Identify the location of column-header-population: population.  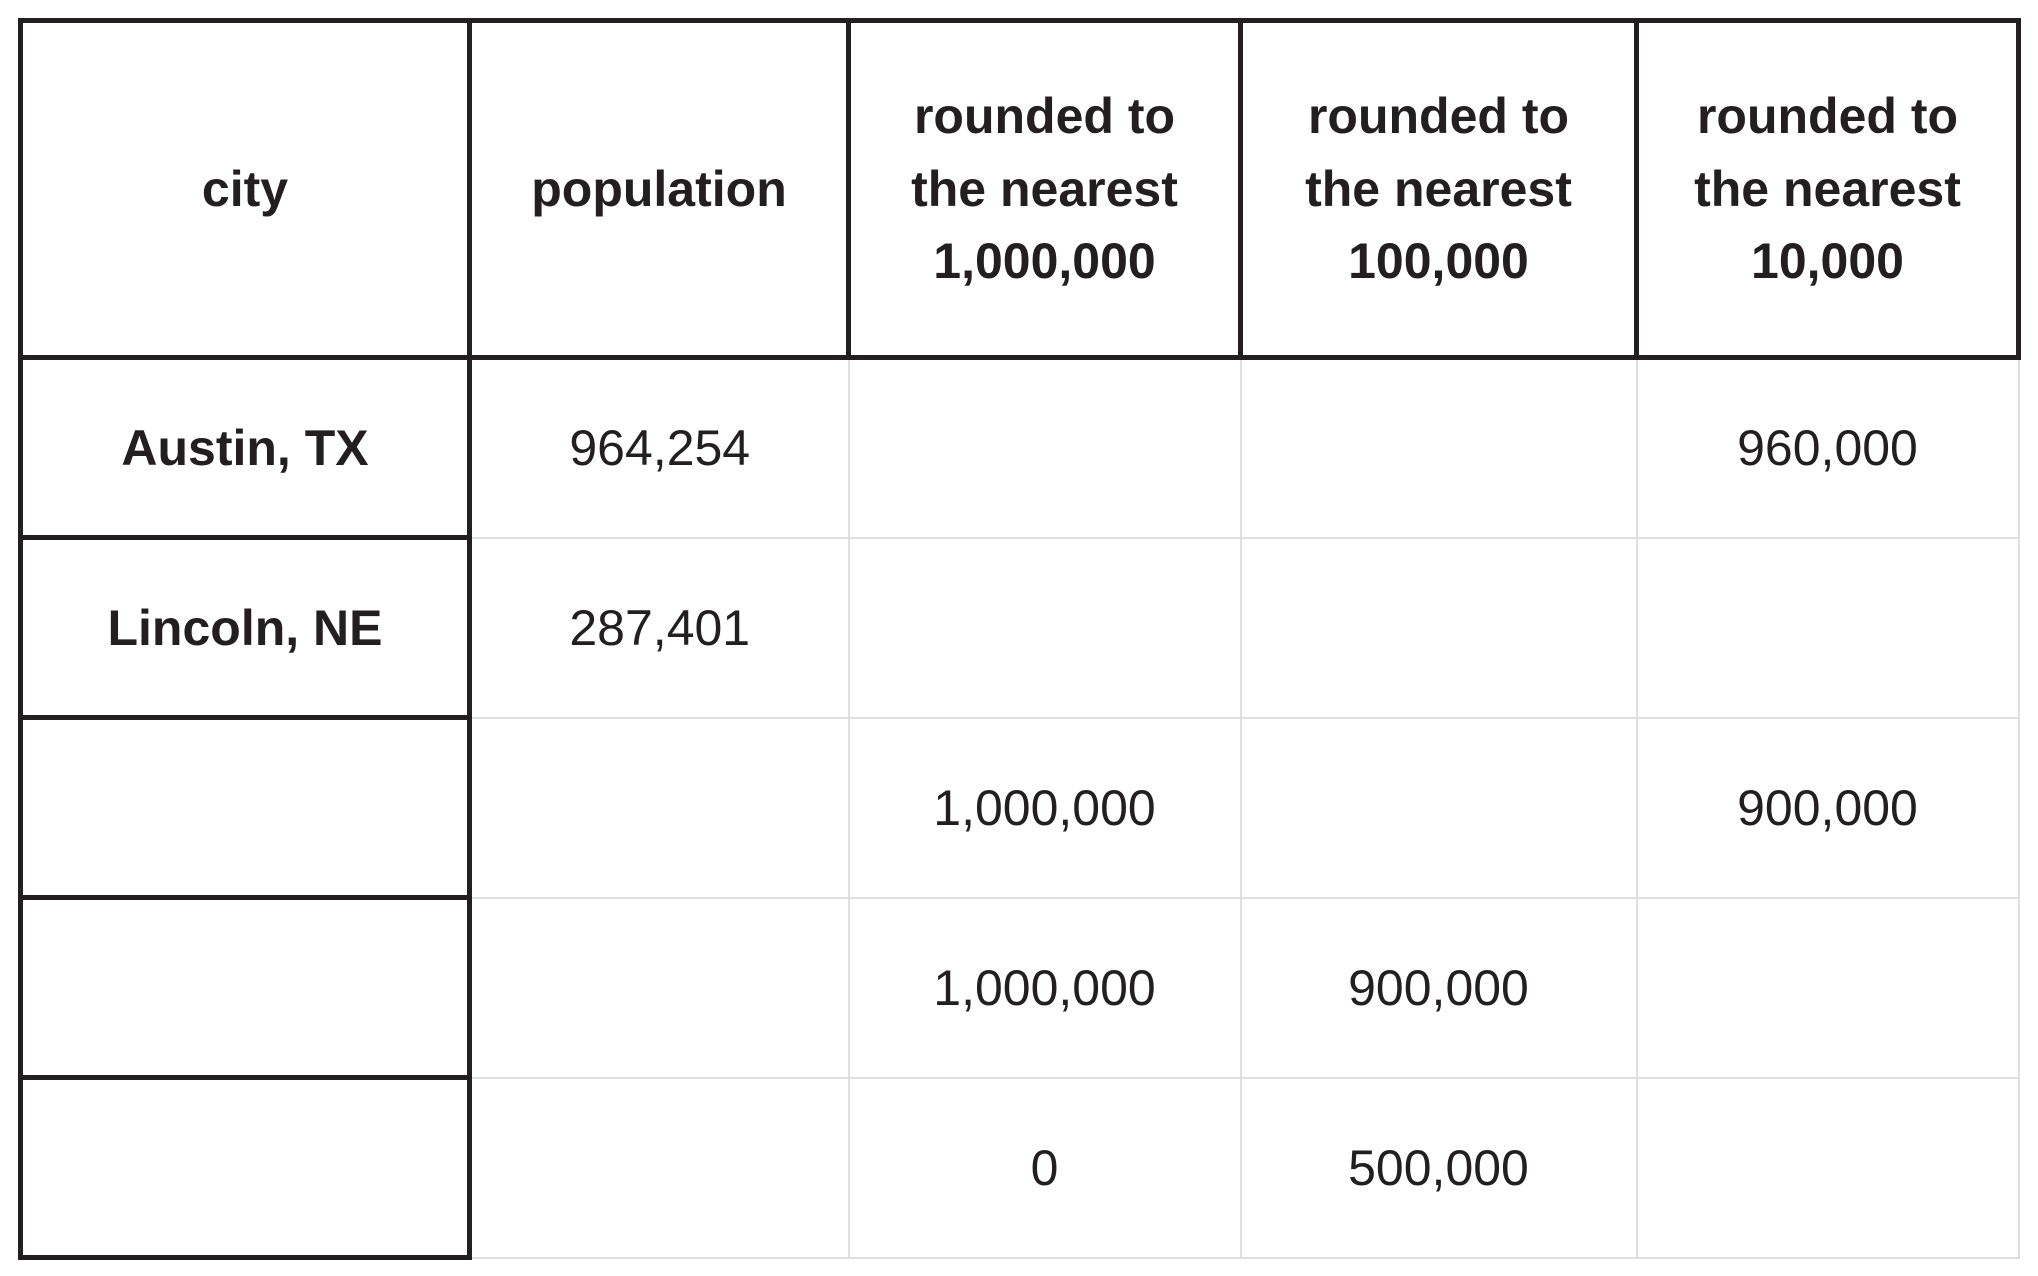
(659, 189).